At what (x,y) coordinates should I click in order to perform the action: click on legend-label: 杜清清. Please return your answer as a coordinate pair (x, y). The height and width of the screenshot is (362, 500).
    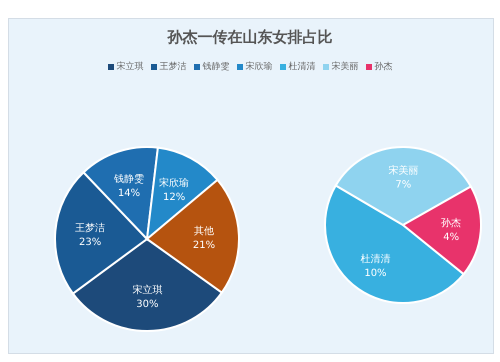
    Looking at the image, I should click on (302, 66).